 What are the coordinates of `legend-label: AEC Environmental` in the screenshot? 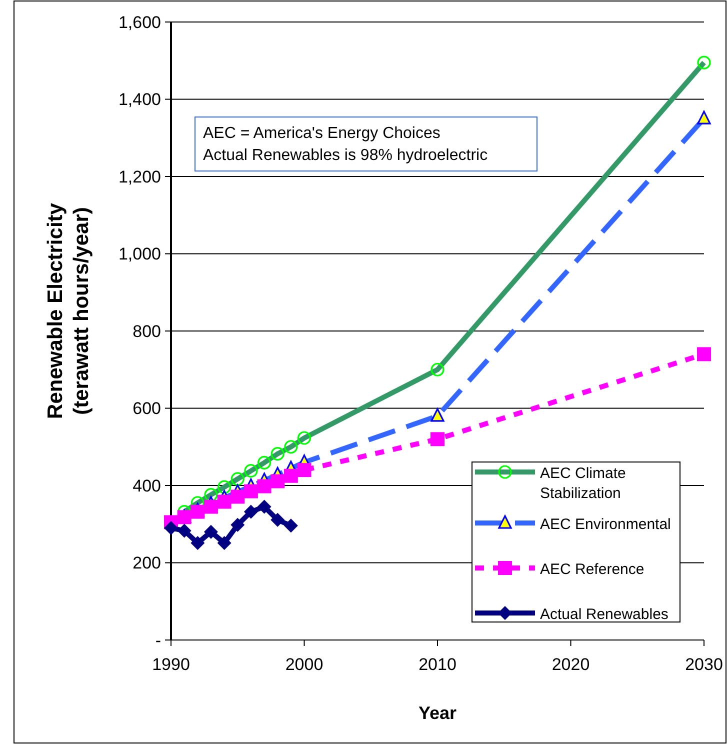 It's located at (605, 524).